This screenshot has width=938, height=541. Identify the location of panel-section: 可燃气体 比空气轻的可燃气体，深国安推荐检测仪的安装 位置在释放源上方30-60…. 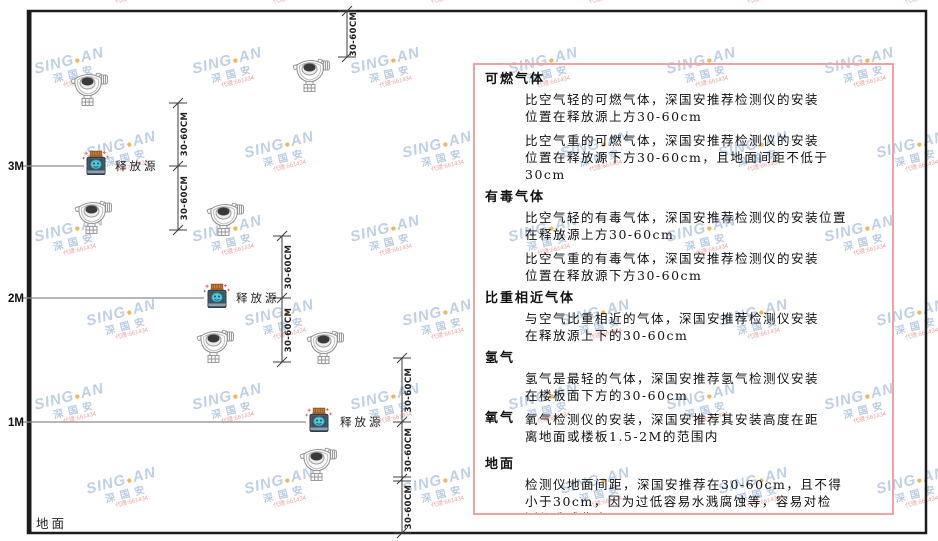
(683, 127).